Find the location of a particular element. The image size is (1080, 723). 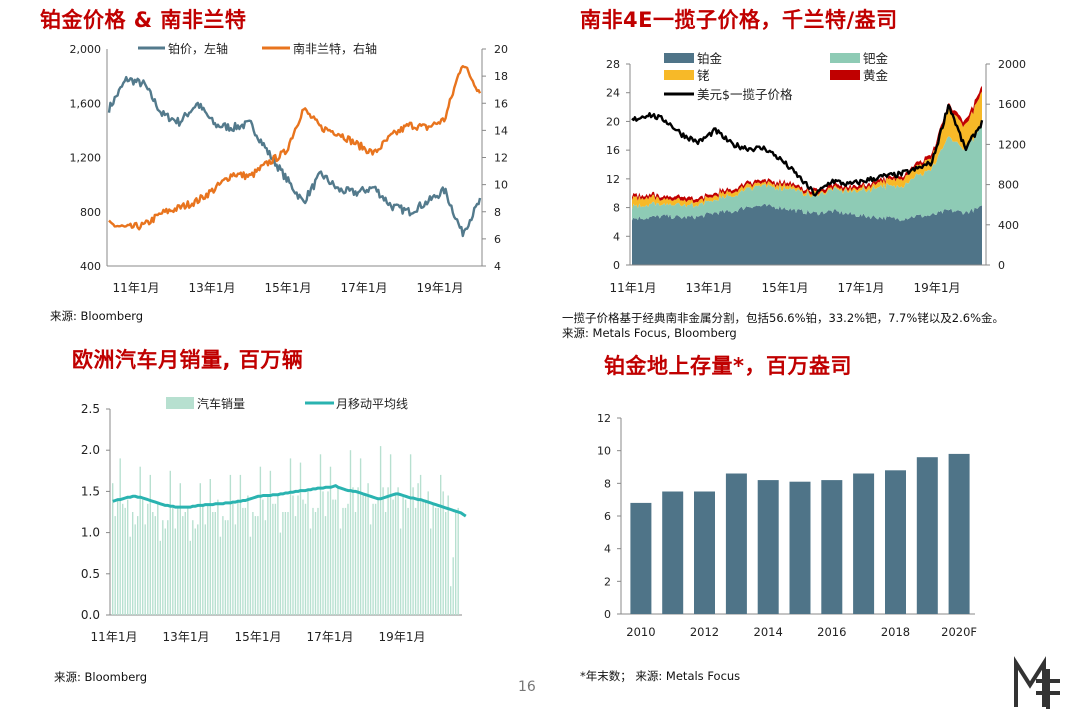

chart4-y-tick: 10 is located at coordinates (604, 451).